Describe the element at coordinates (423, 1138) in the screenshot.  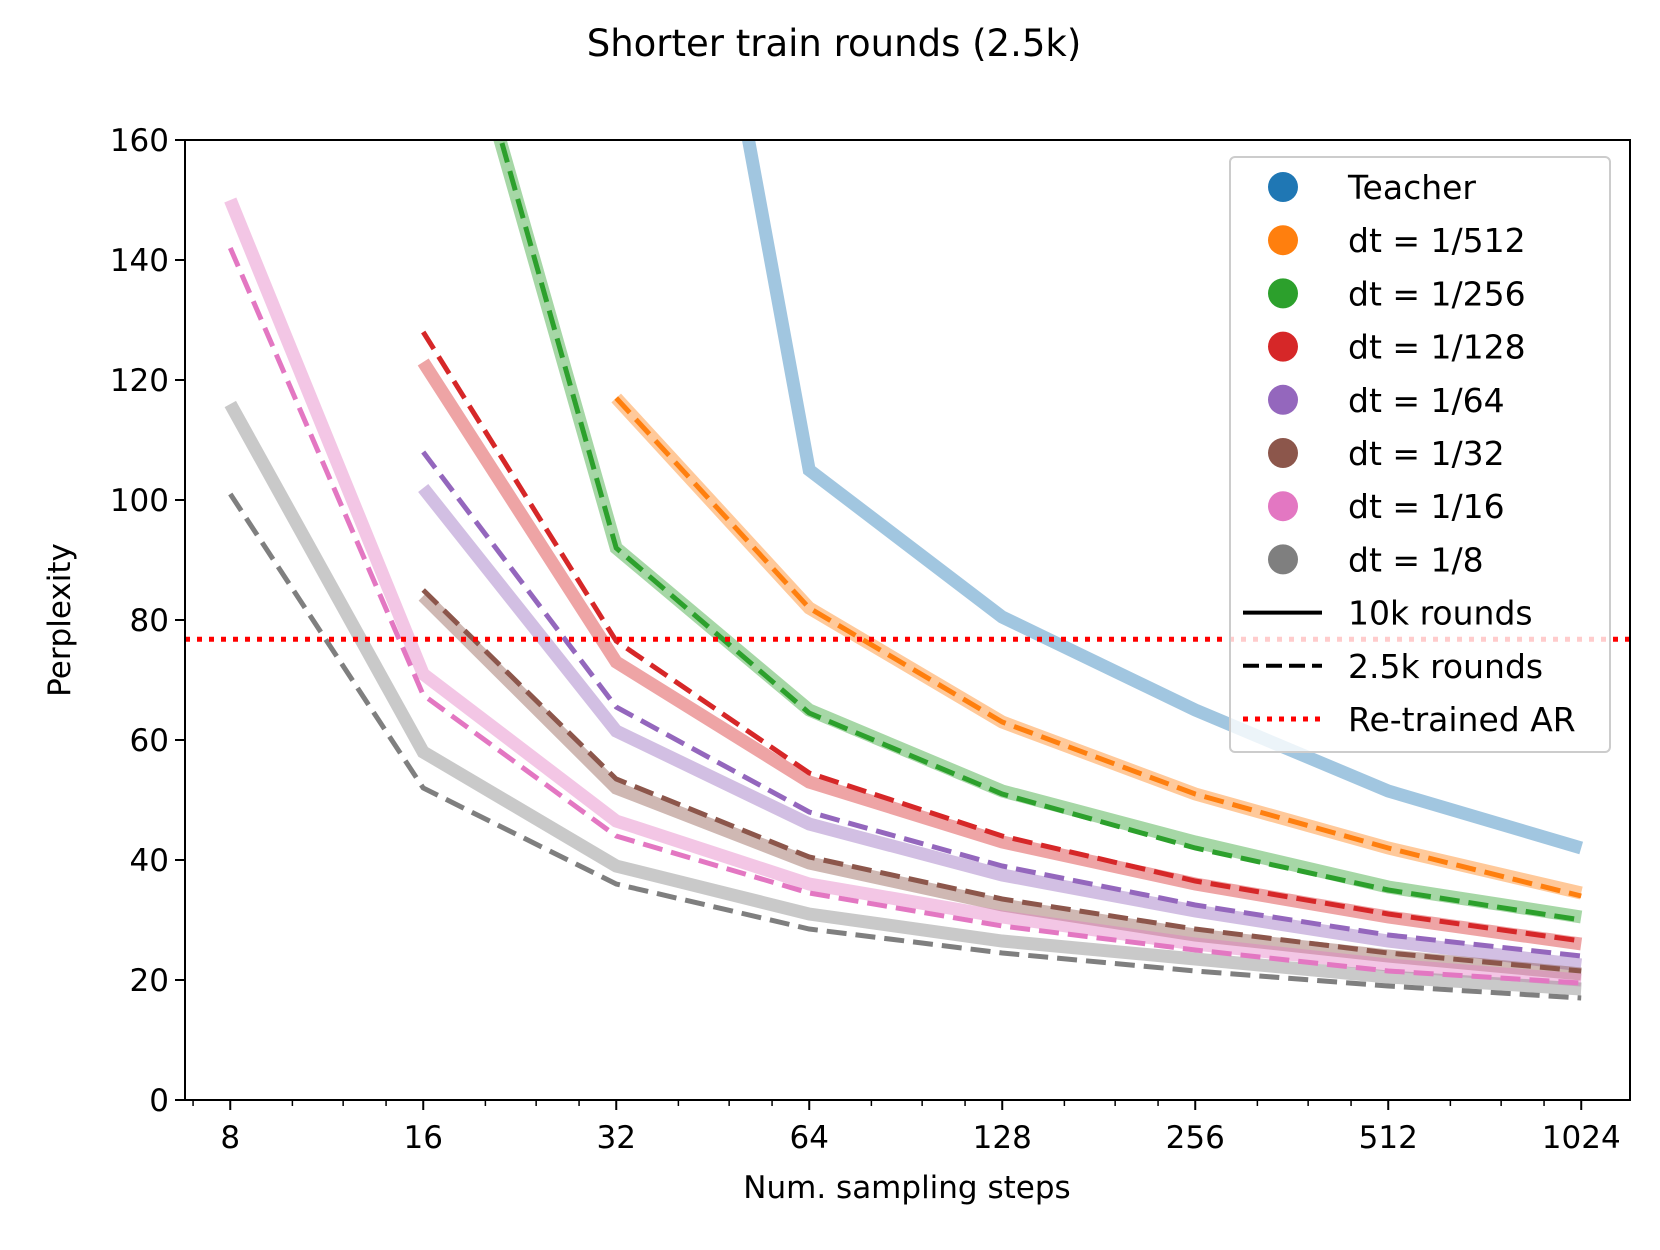
I see `x-tick-label: 16` at that location.